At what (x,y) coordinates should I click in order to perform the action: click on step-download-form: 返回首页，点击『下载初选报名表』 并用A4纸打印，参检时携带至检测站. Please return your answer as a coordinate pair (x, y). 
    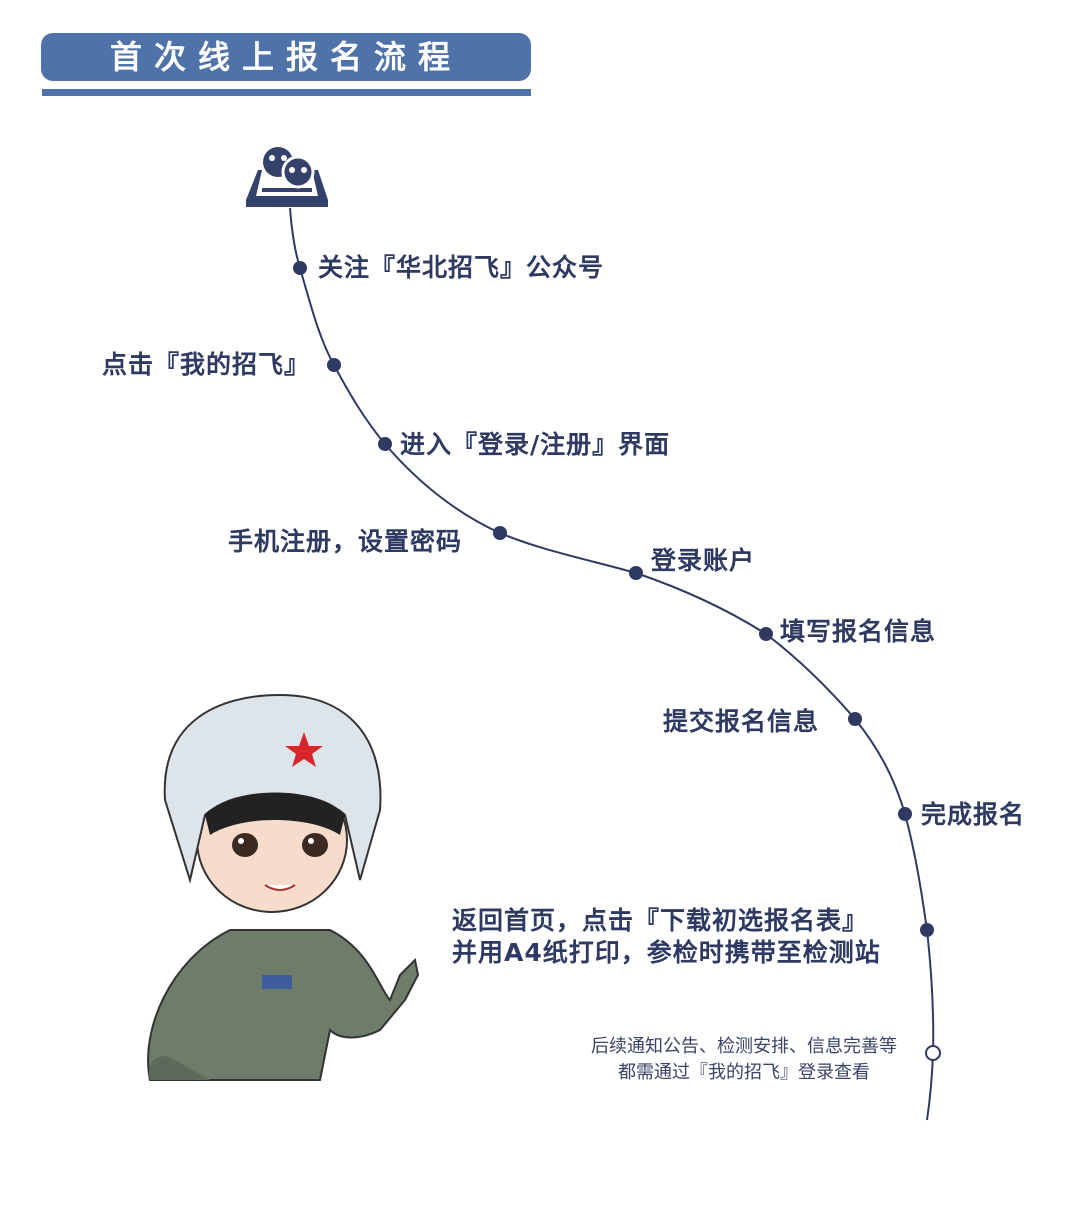
    Looking at the image, I should click on (666, 937).